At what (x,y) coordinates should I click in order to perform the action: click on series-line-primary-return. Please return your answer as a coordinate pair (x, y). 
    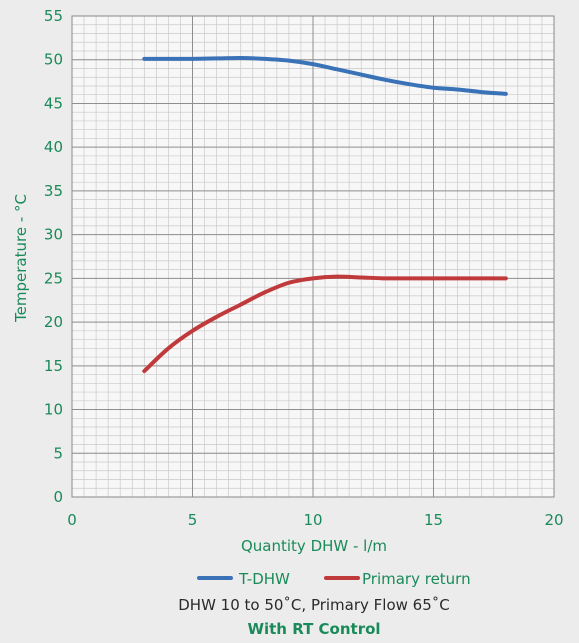
    Looking at the image, I should click on (325, 324).